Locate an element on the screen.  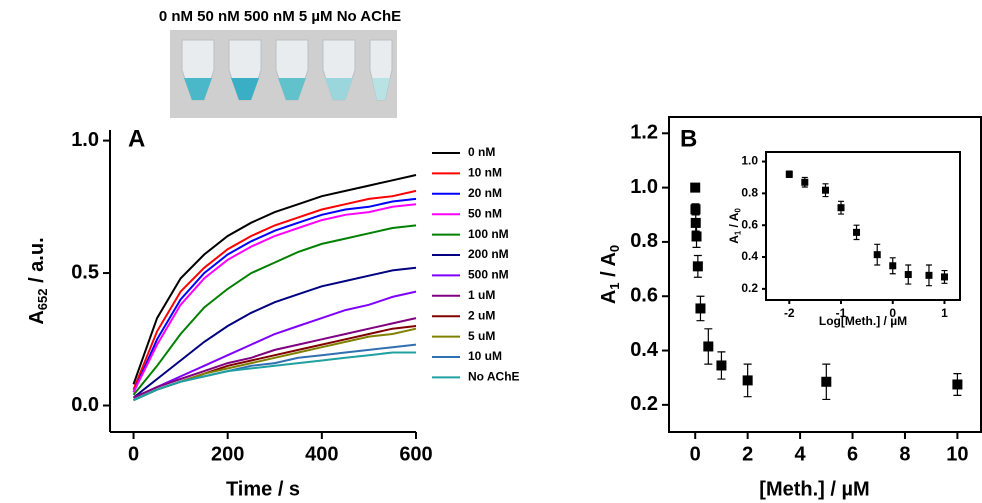
x-axis-title: Log[Meth.] / µM is located at coordinates (863, 321).